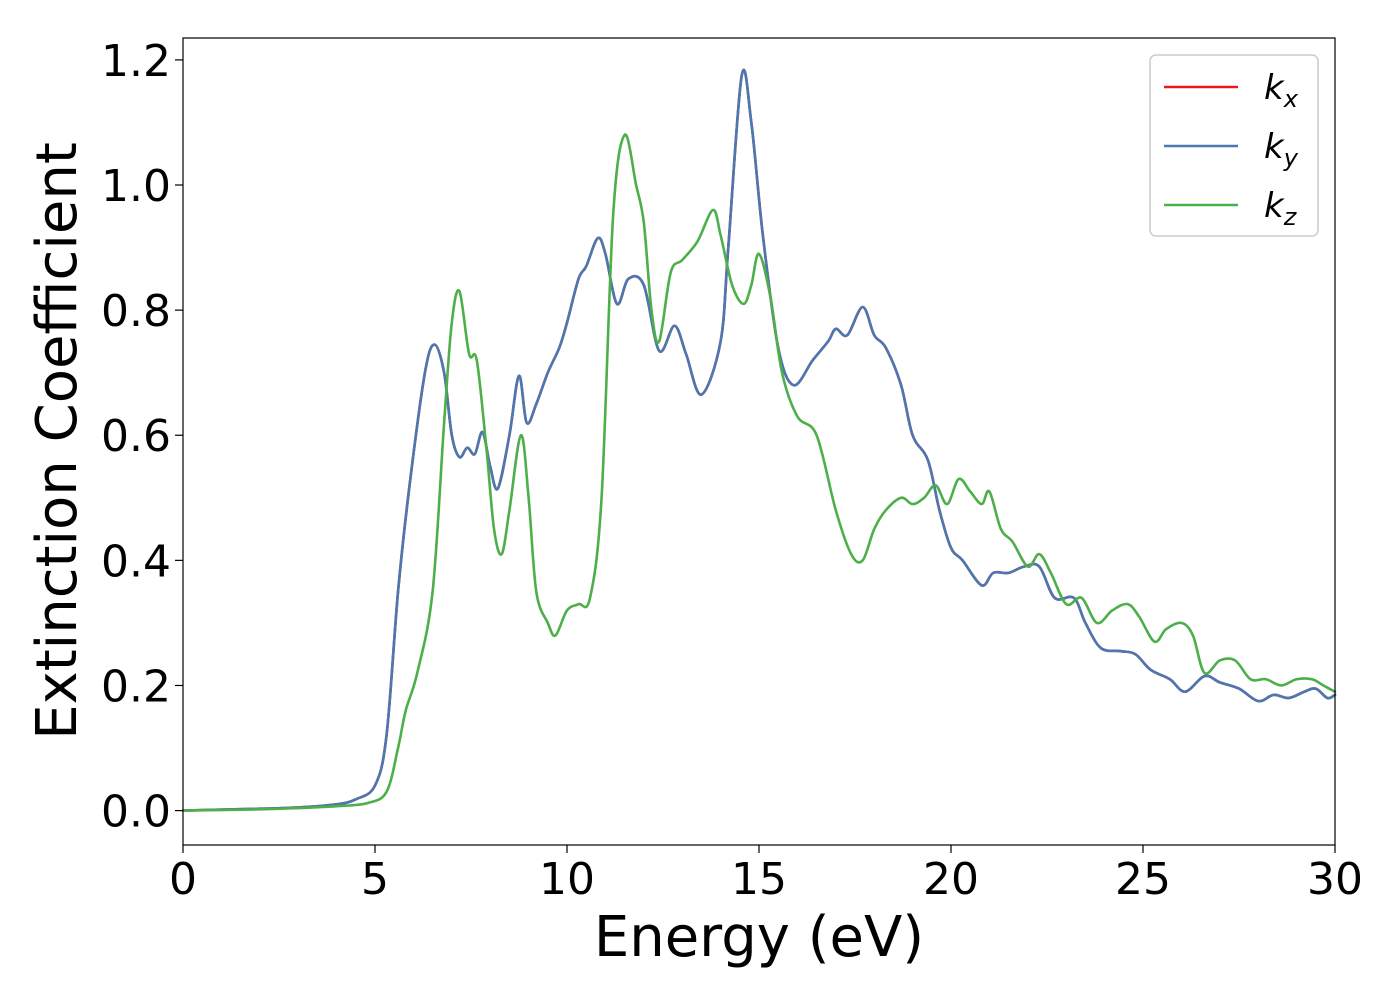 The width and height of the screenshot is (1400, 1000). I want to click on legend-label-subscript: z, so click(1290, 217).